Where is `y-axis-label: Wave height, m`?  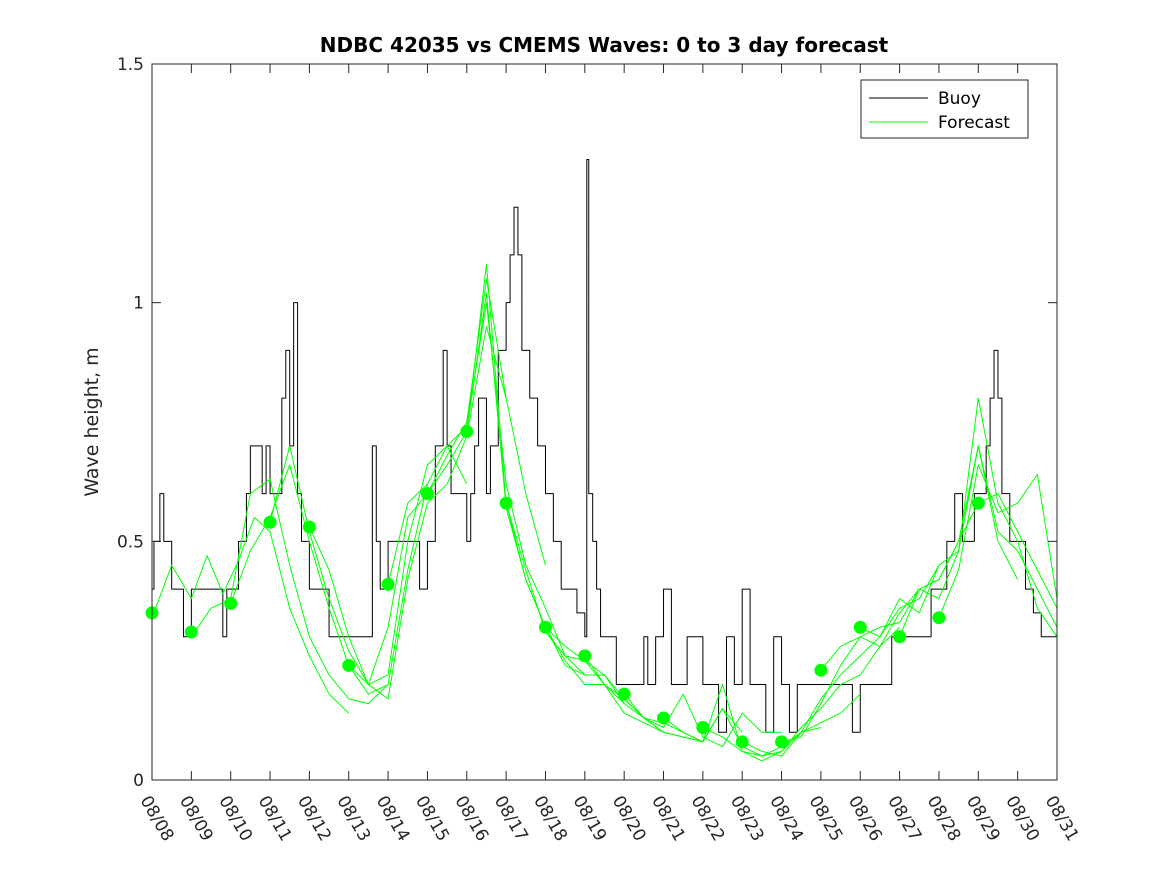
y-axis-label: Wave height, m is located at coordinates (92, 421).